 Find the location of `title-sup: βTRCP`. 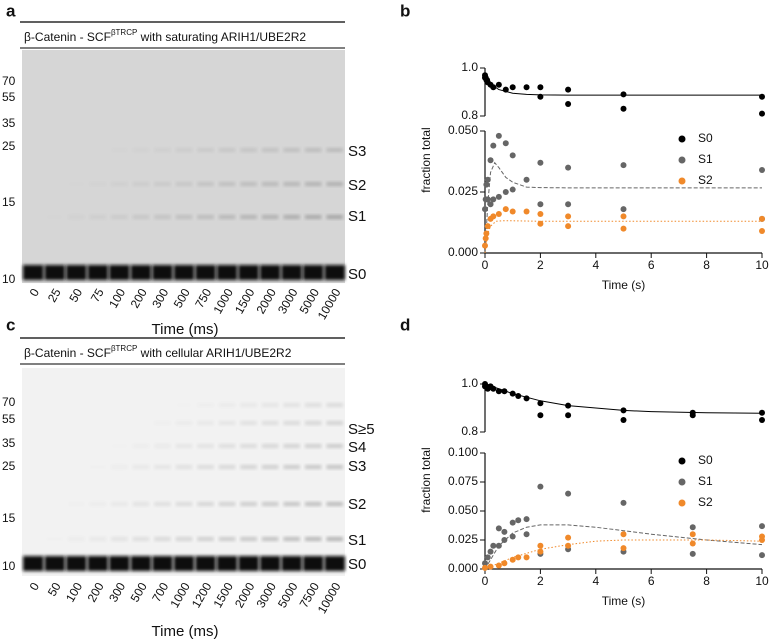

title-sup: βTRCP is located at coordinates (124, 32).